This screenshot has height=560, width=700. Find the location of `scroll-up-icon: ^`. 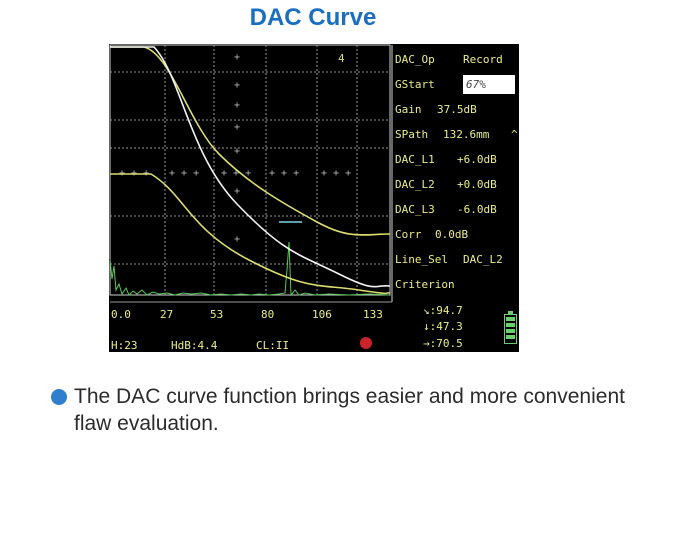

scroll-up-icon: ^ is located at coordinates (514, 134).